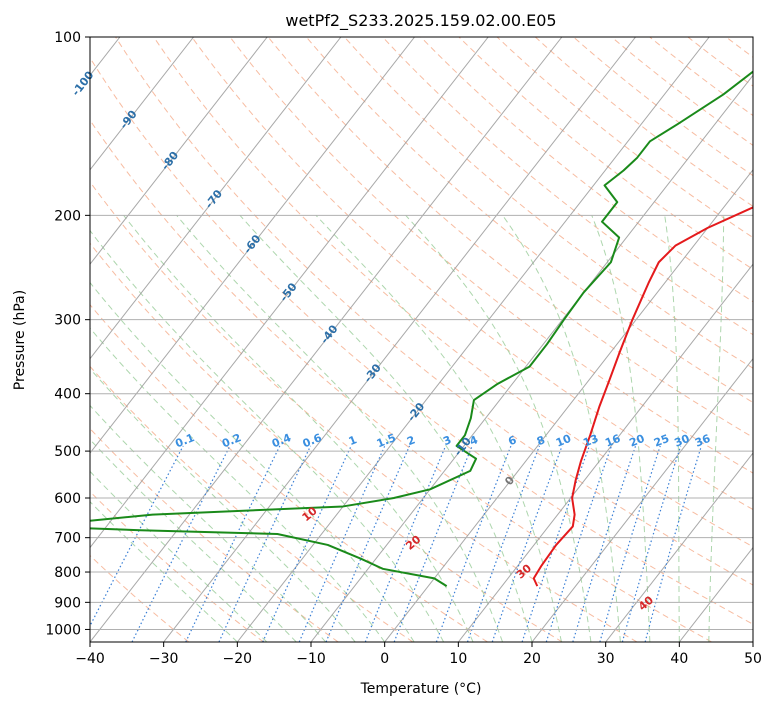 The image size is (775, 708). Describe the element at coordinates (447, 440) in the screenshot. I see `mixing-ratio-label: 3` at that location.